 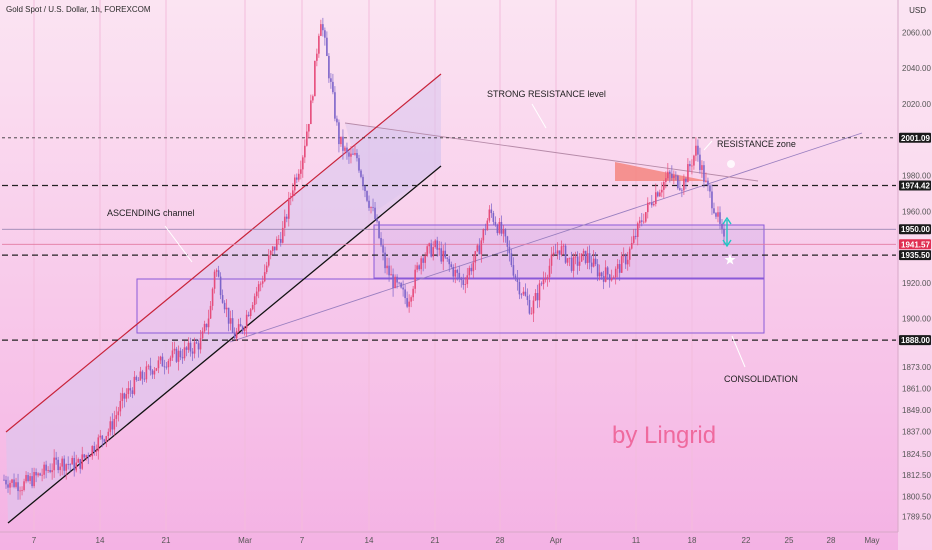 I want to click on time-tick-label: May, so click(x=871, y=540).